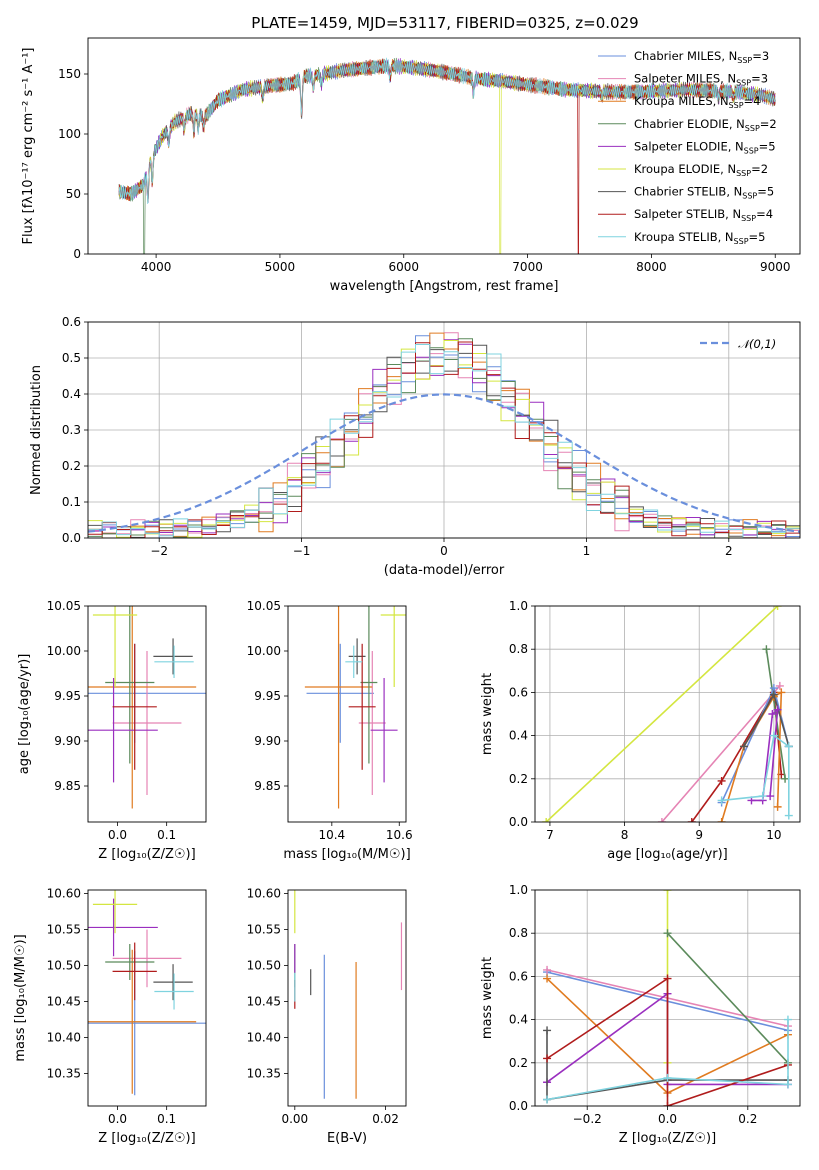 This screenshot has width=819, height=1170. What do you see at coordinates (737, 755) in the screenshot?
I see `weight_vs_age-line-ss` at bounding box center [737, 755].